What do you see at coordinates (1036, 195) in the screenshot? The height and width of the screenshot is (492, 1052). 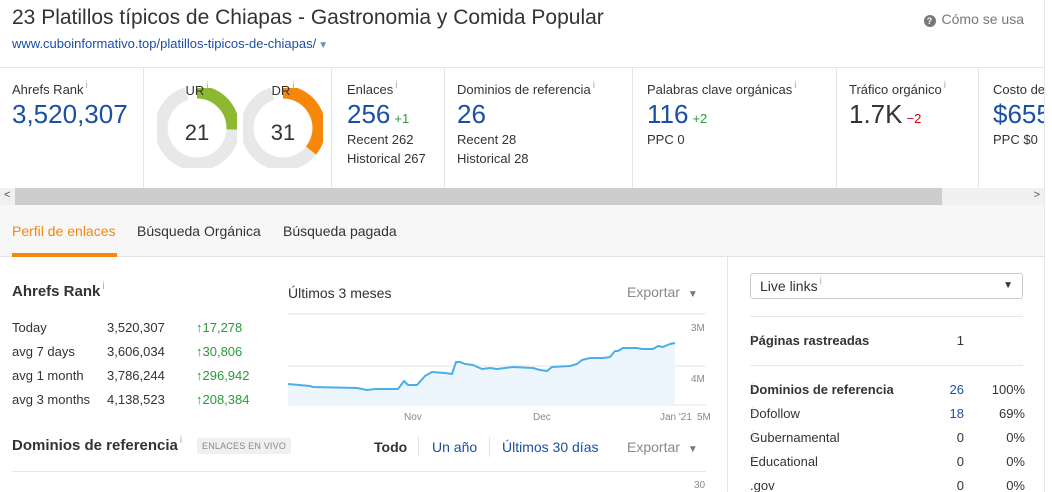 I see `scroll-right-arrow-icon: >` at bounding box center [1036, 195].